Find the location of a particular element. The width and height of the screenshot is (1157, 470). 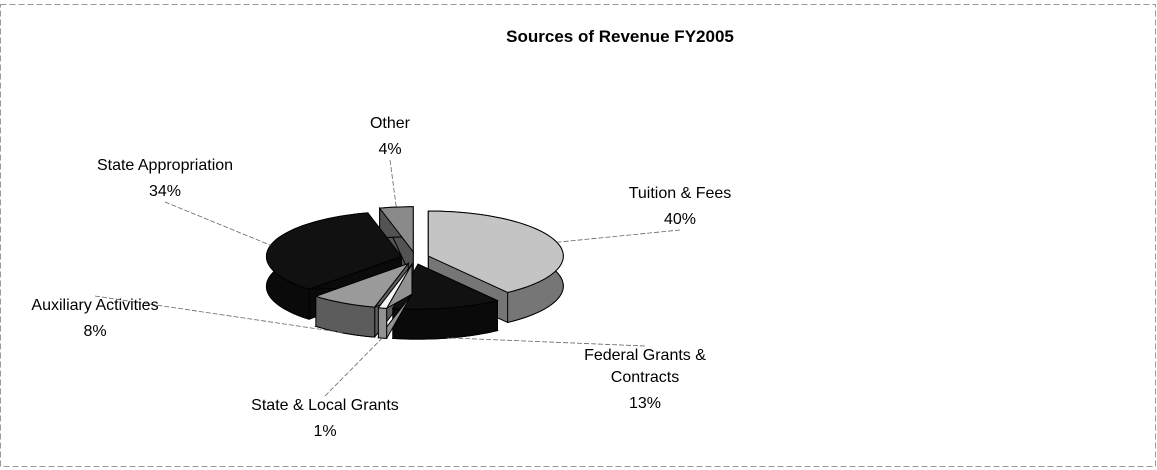

value-label: 4% is located at coordinates (389, 149).